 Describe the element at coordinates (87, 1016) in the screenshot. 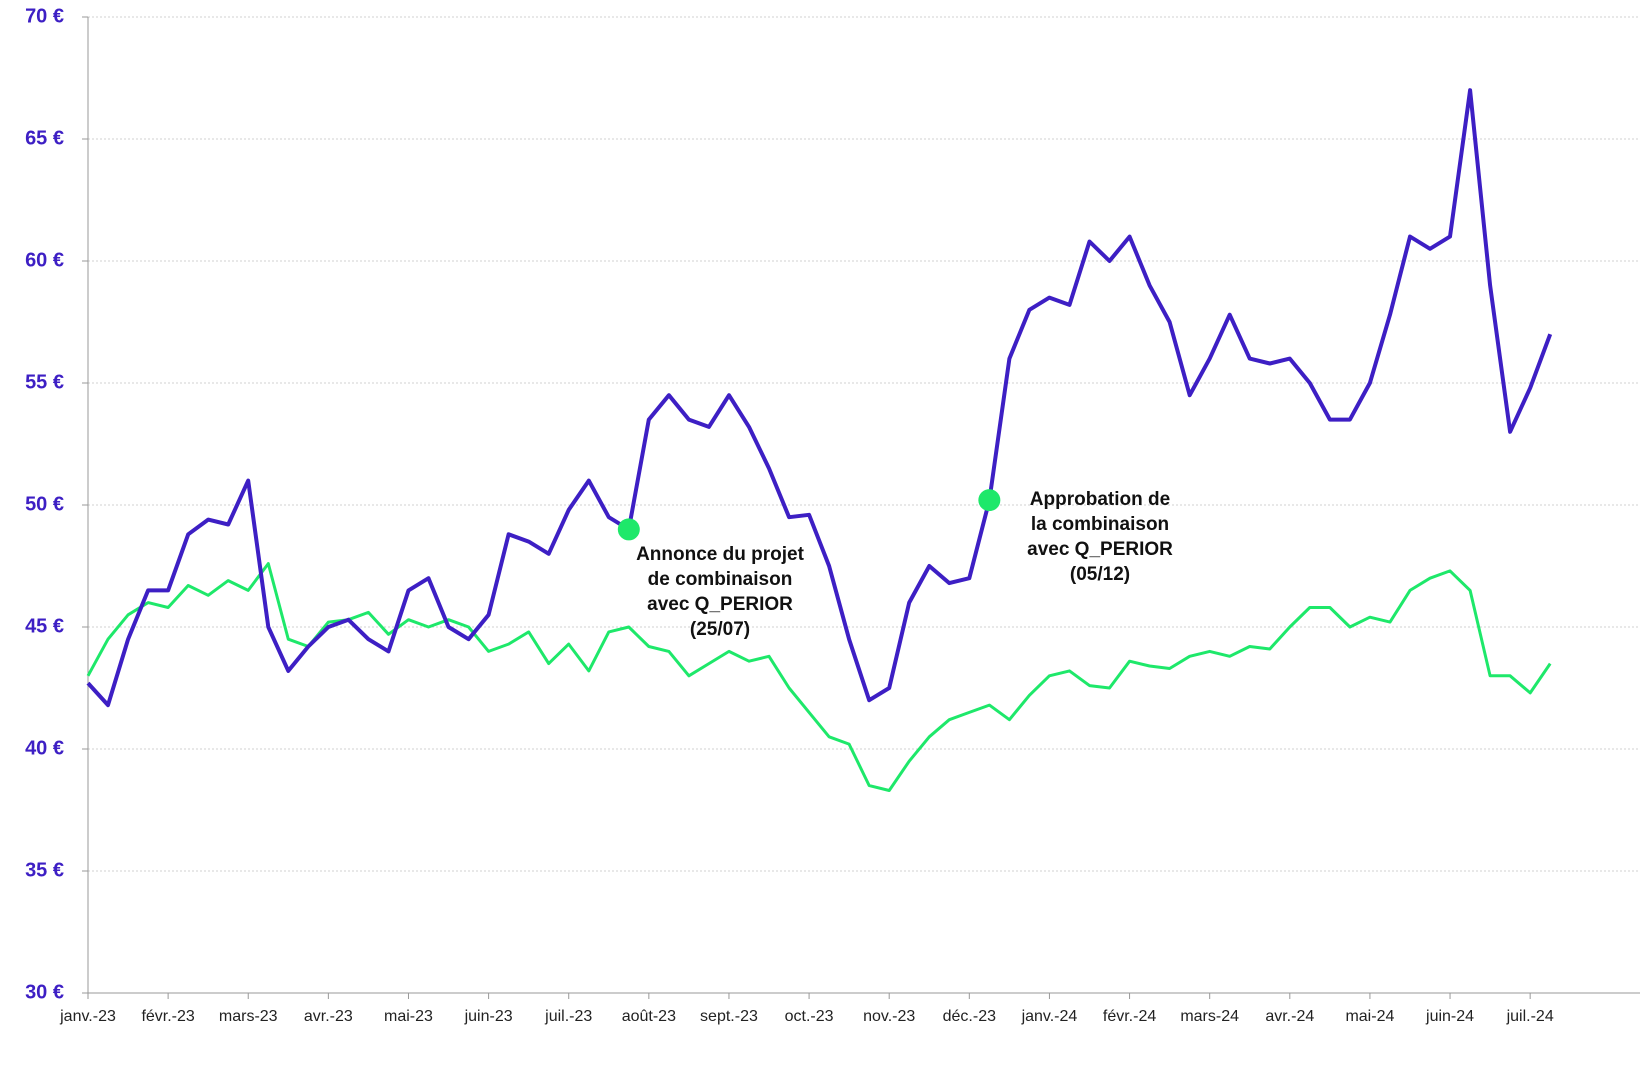

I see `x-tick-label: janv.-23` at that location.